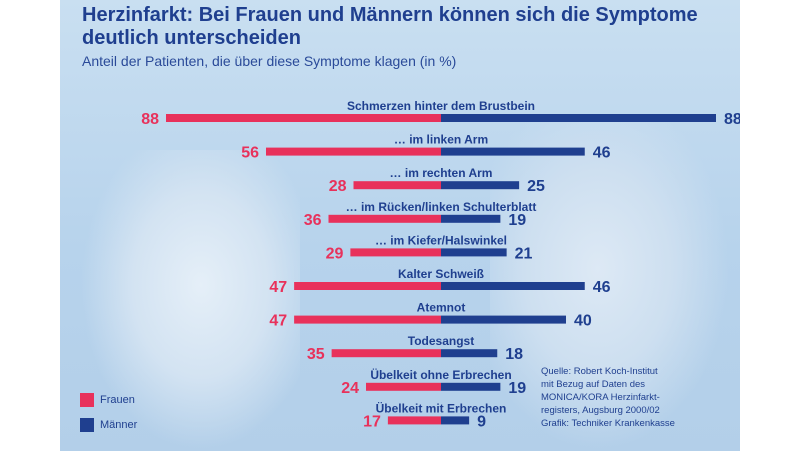 The image size is (800, 451). What do you see at coordinates (316, 354) in the screenshot?
I see `value-label-women: 35` at bounding box center [316, 354].